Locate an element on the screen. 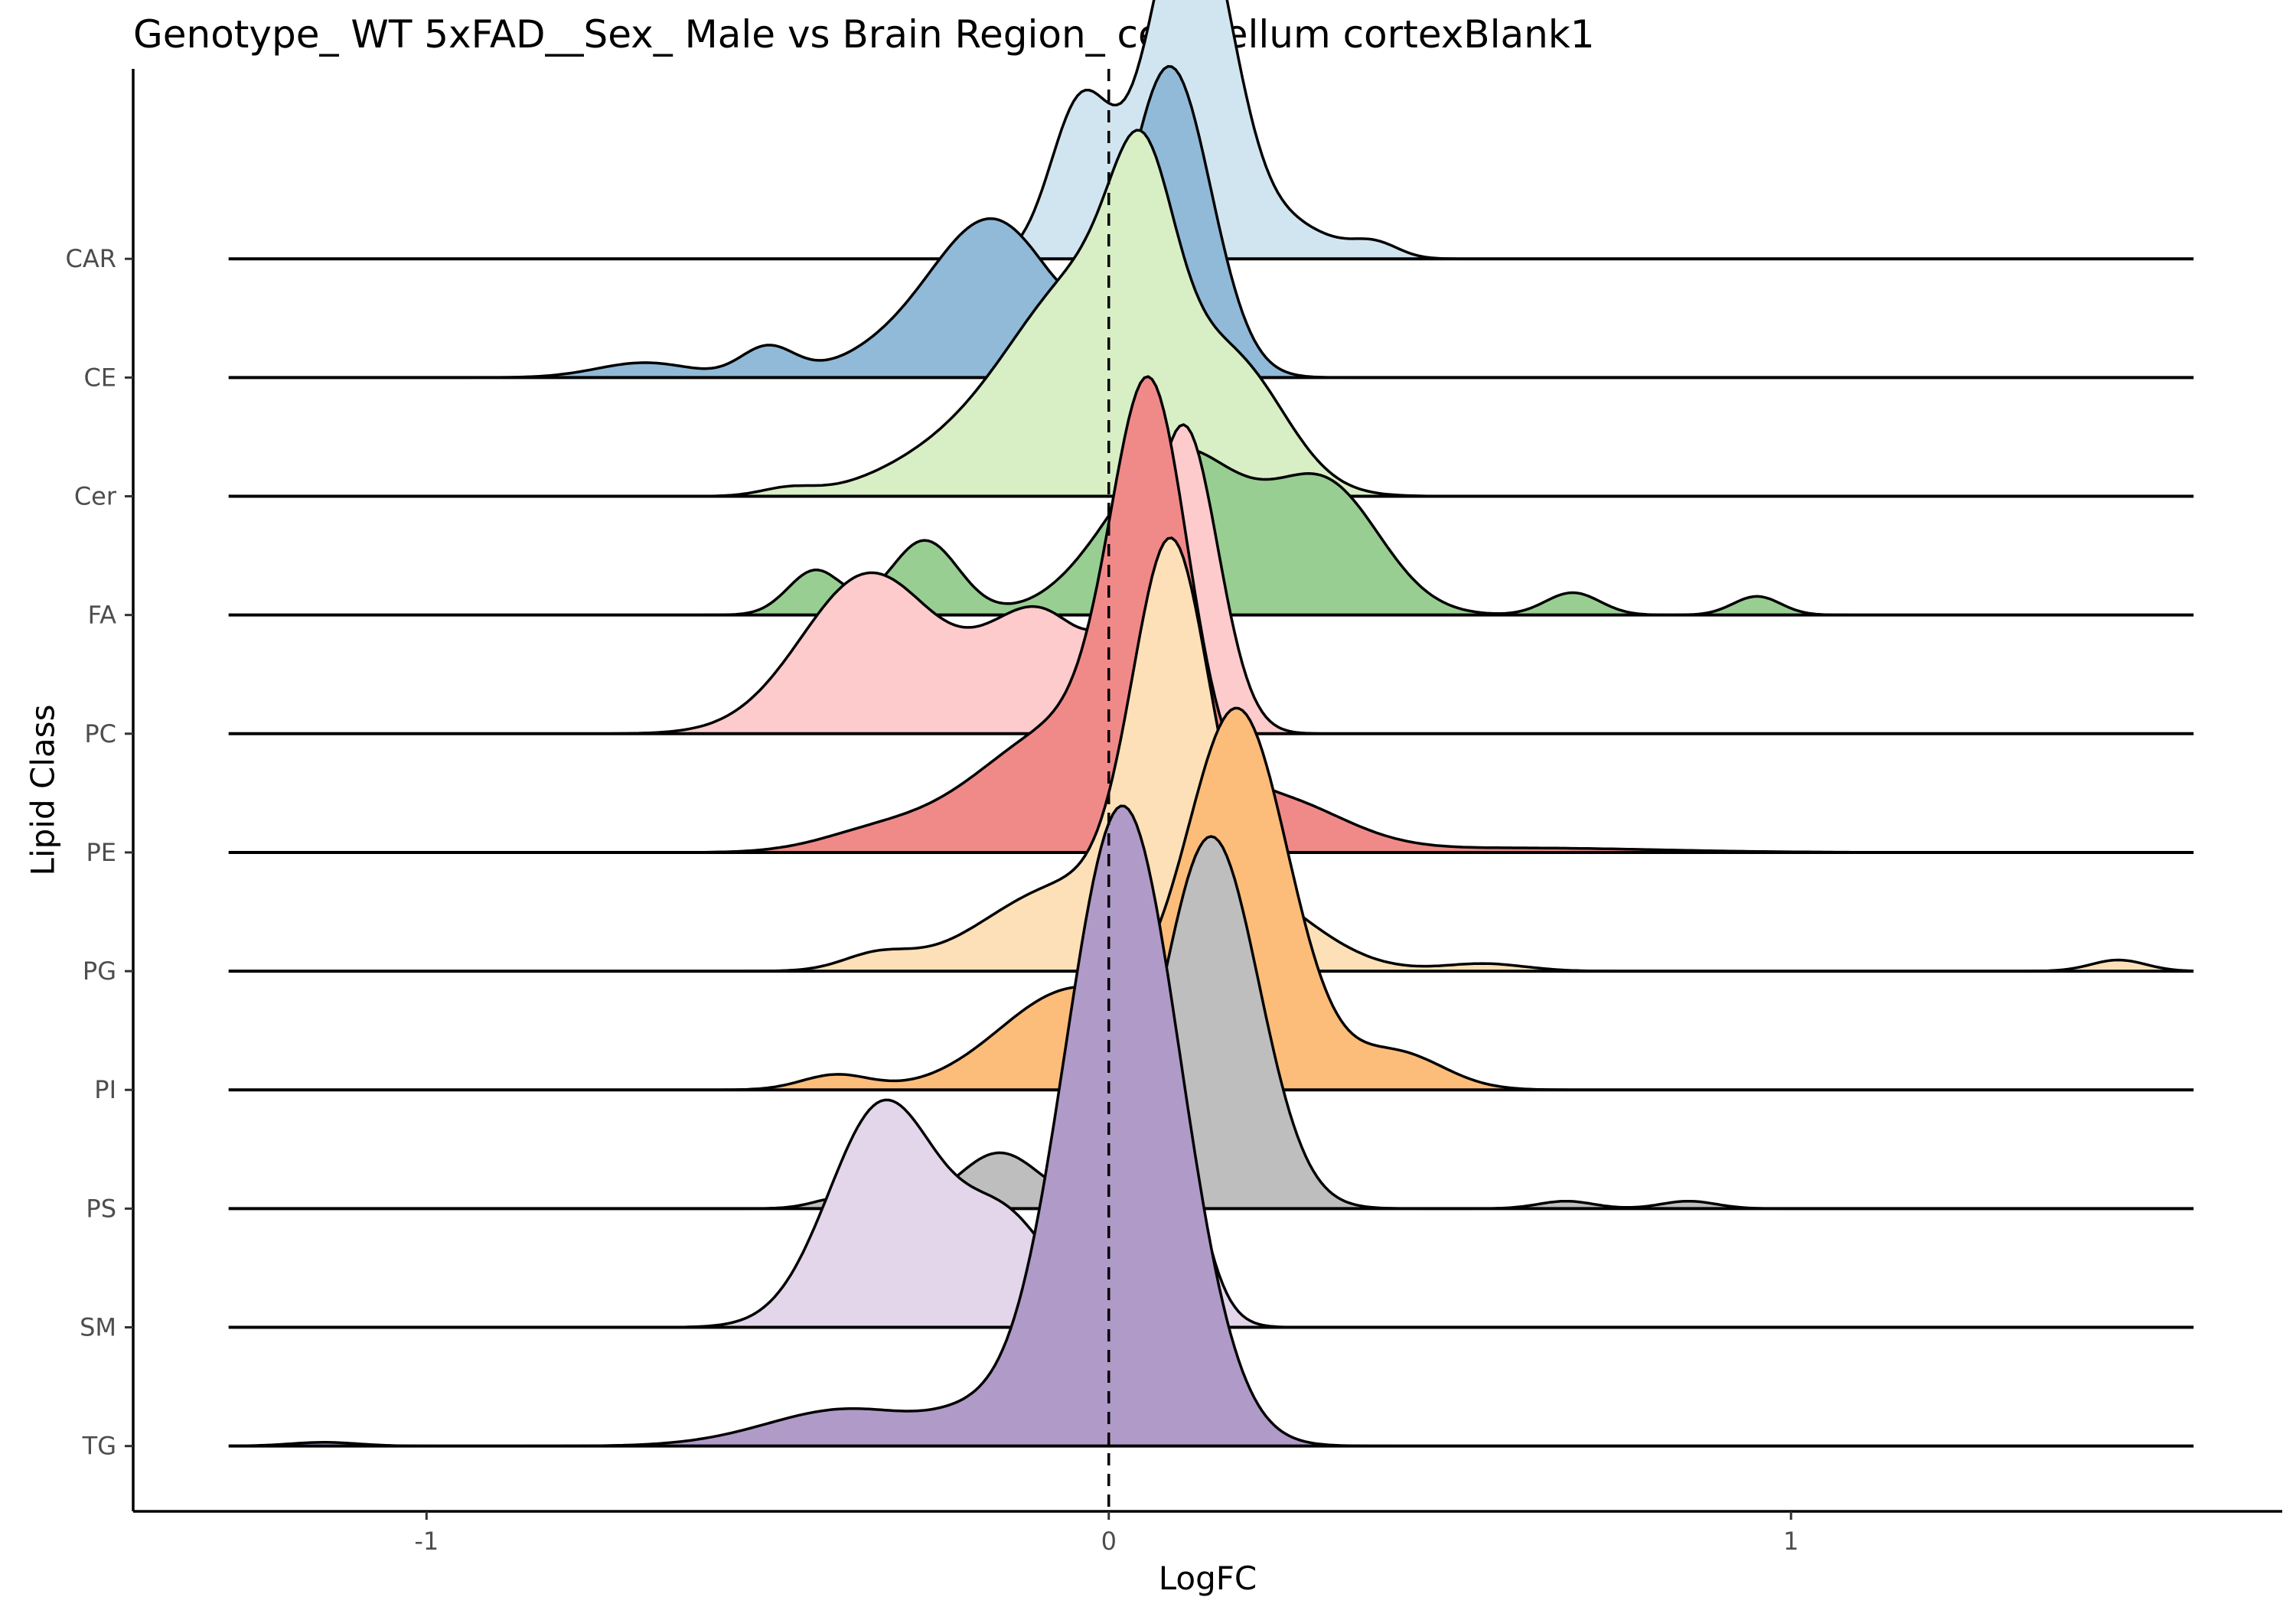  y-tick-label-PS: PS is located at coordinates (101, 1208).